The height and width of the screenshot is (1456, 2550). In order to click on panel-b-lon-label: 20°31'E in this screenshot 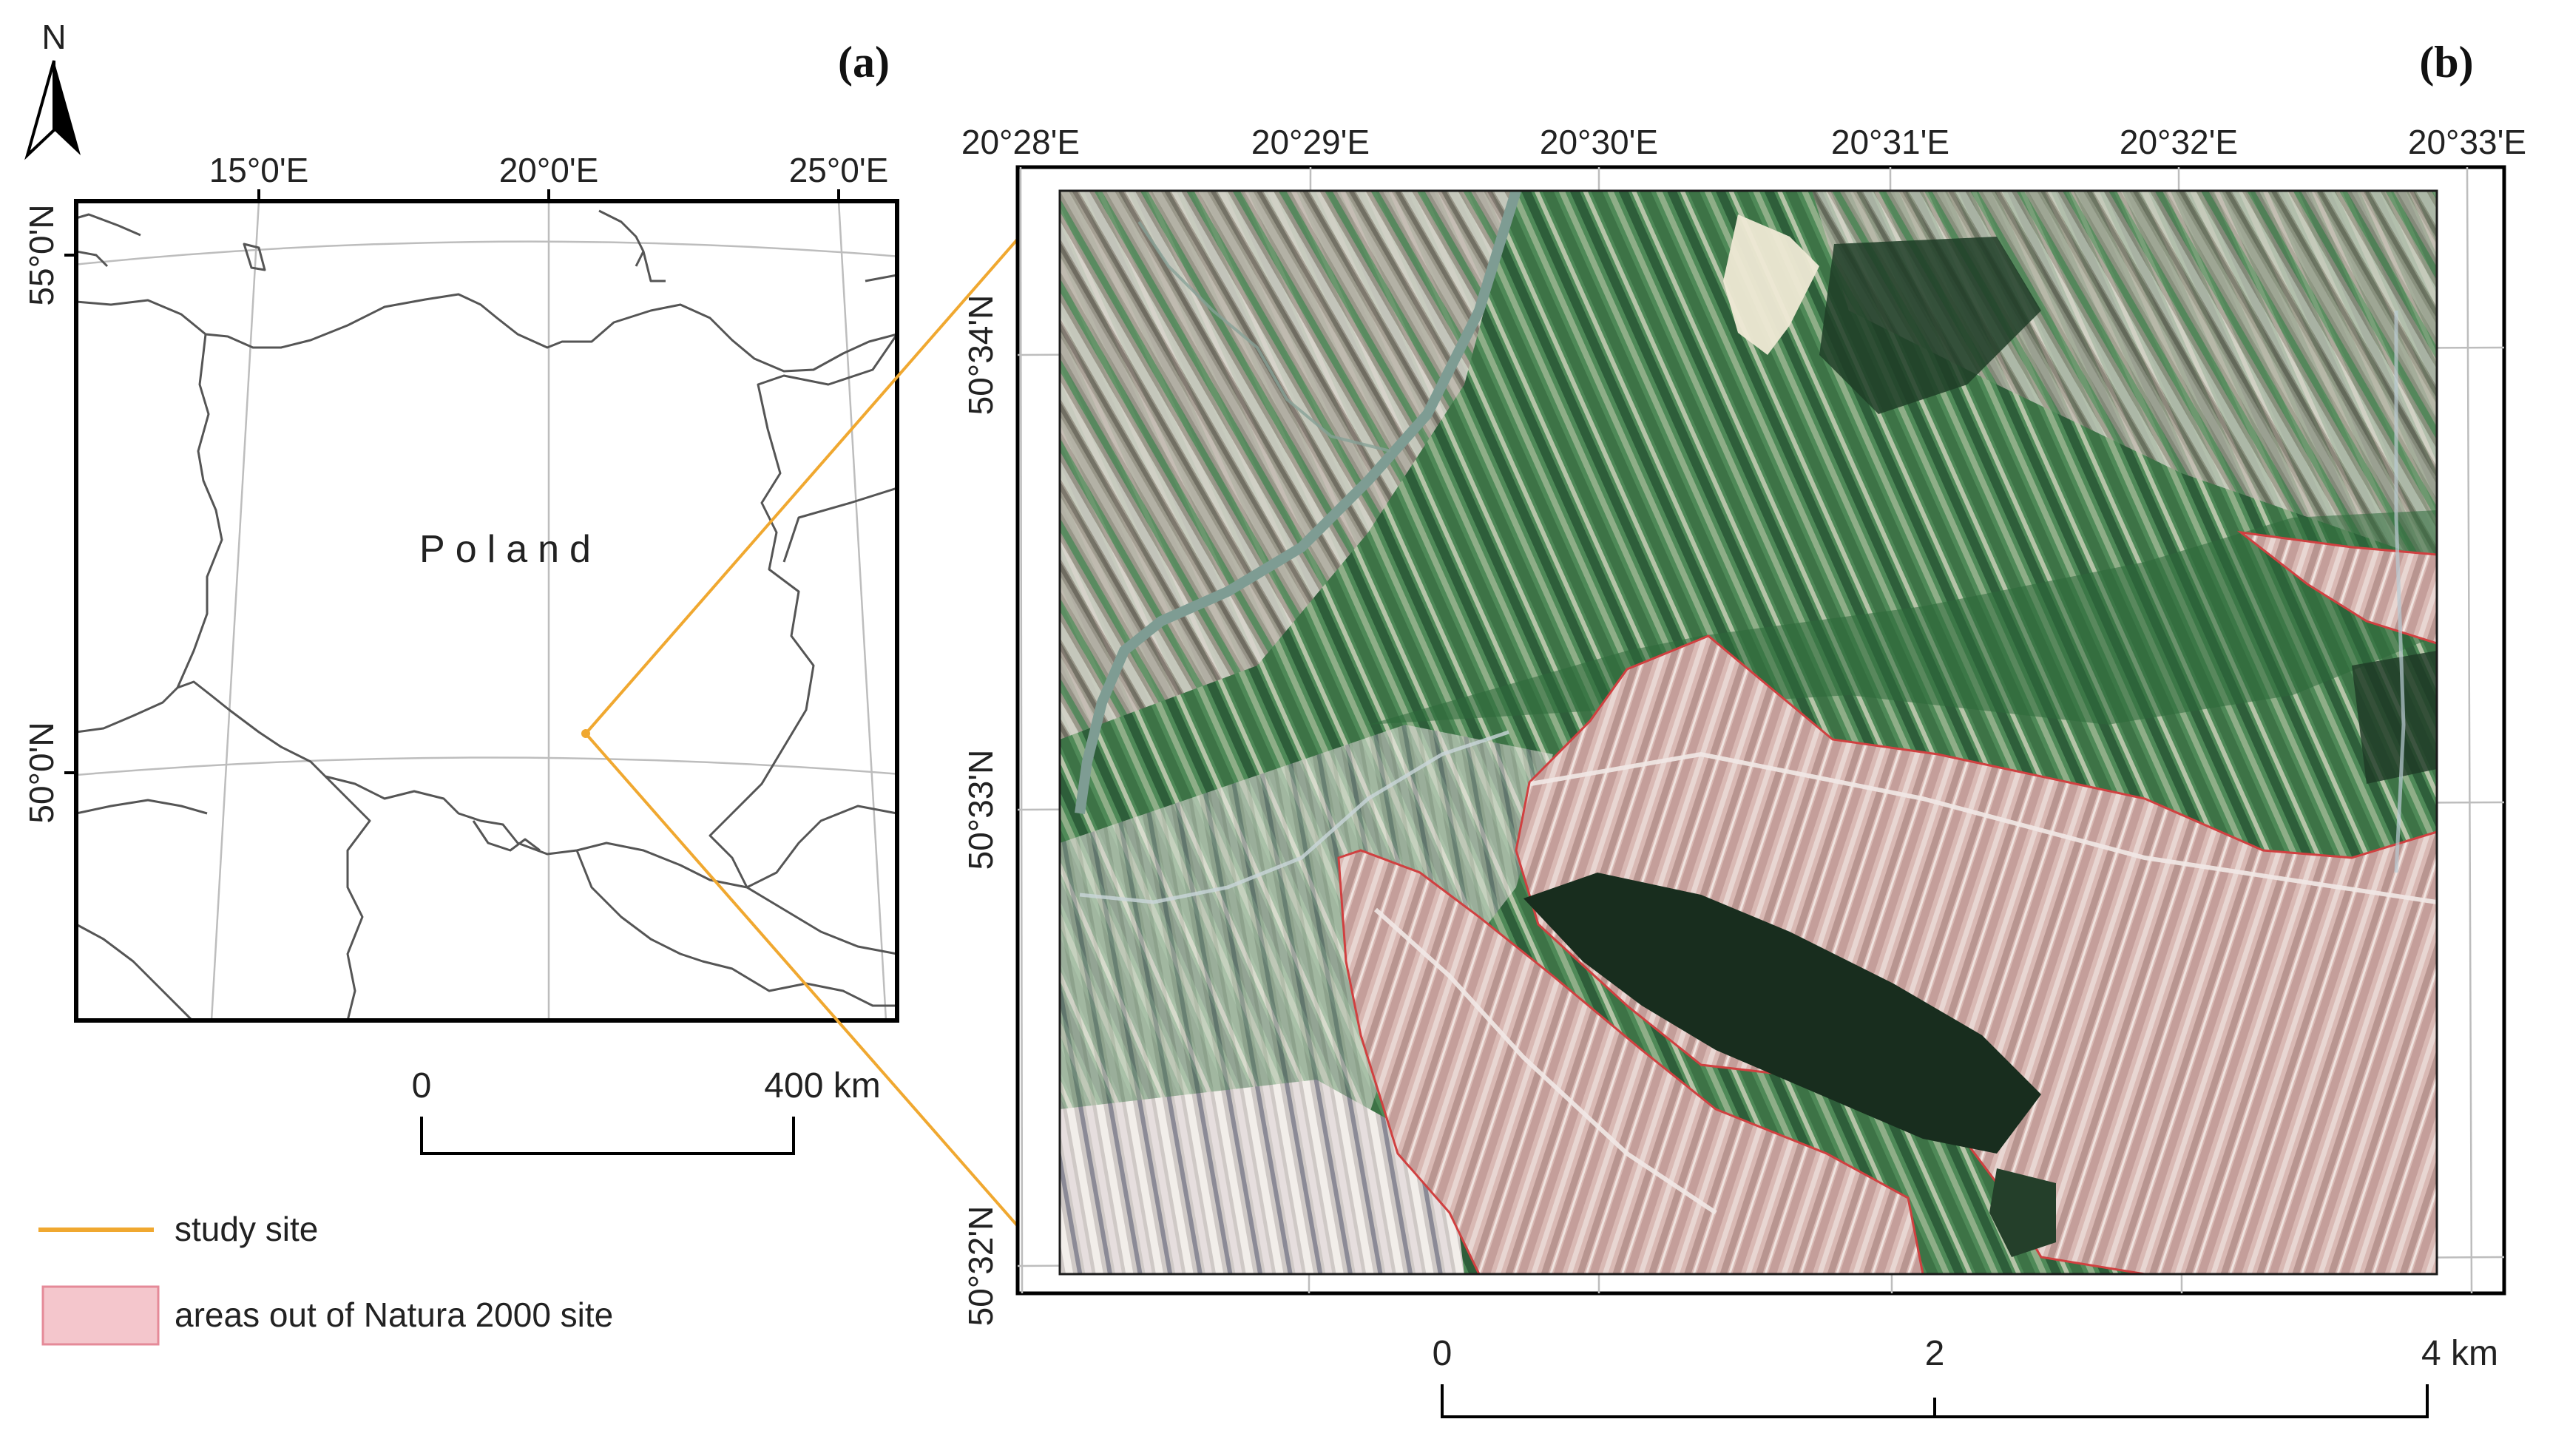, I will do `click(1890, 142)`.